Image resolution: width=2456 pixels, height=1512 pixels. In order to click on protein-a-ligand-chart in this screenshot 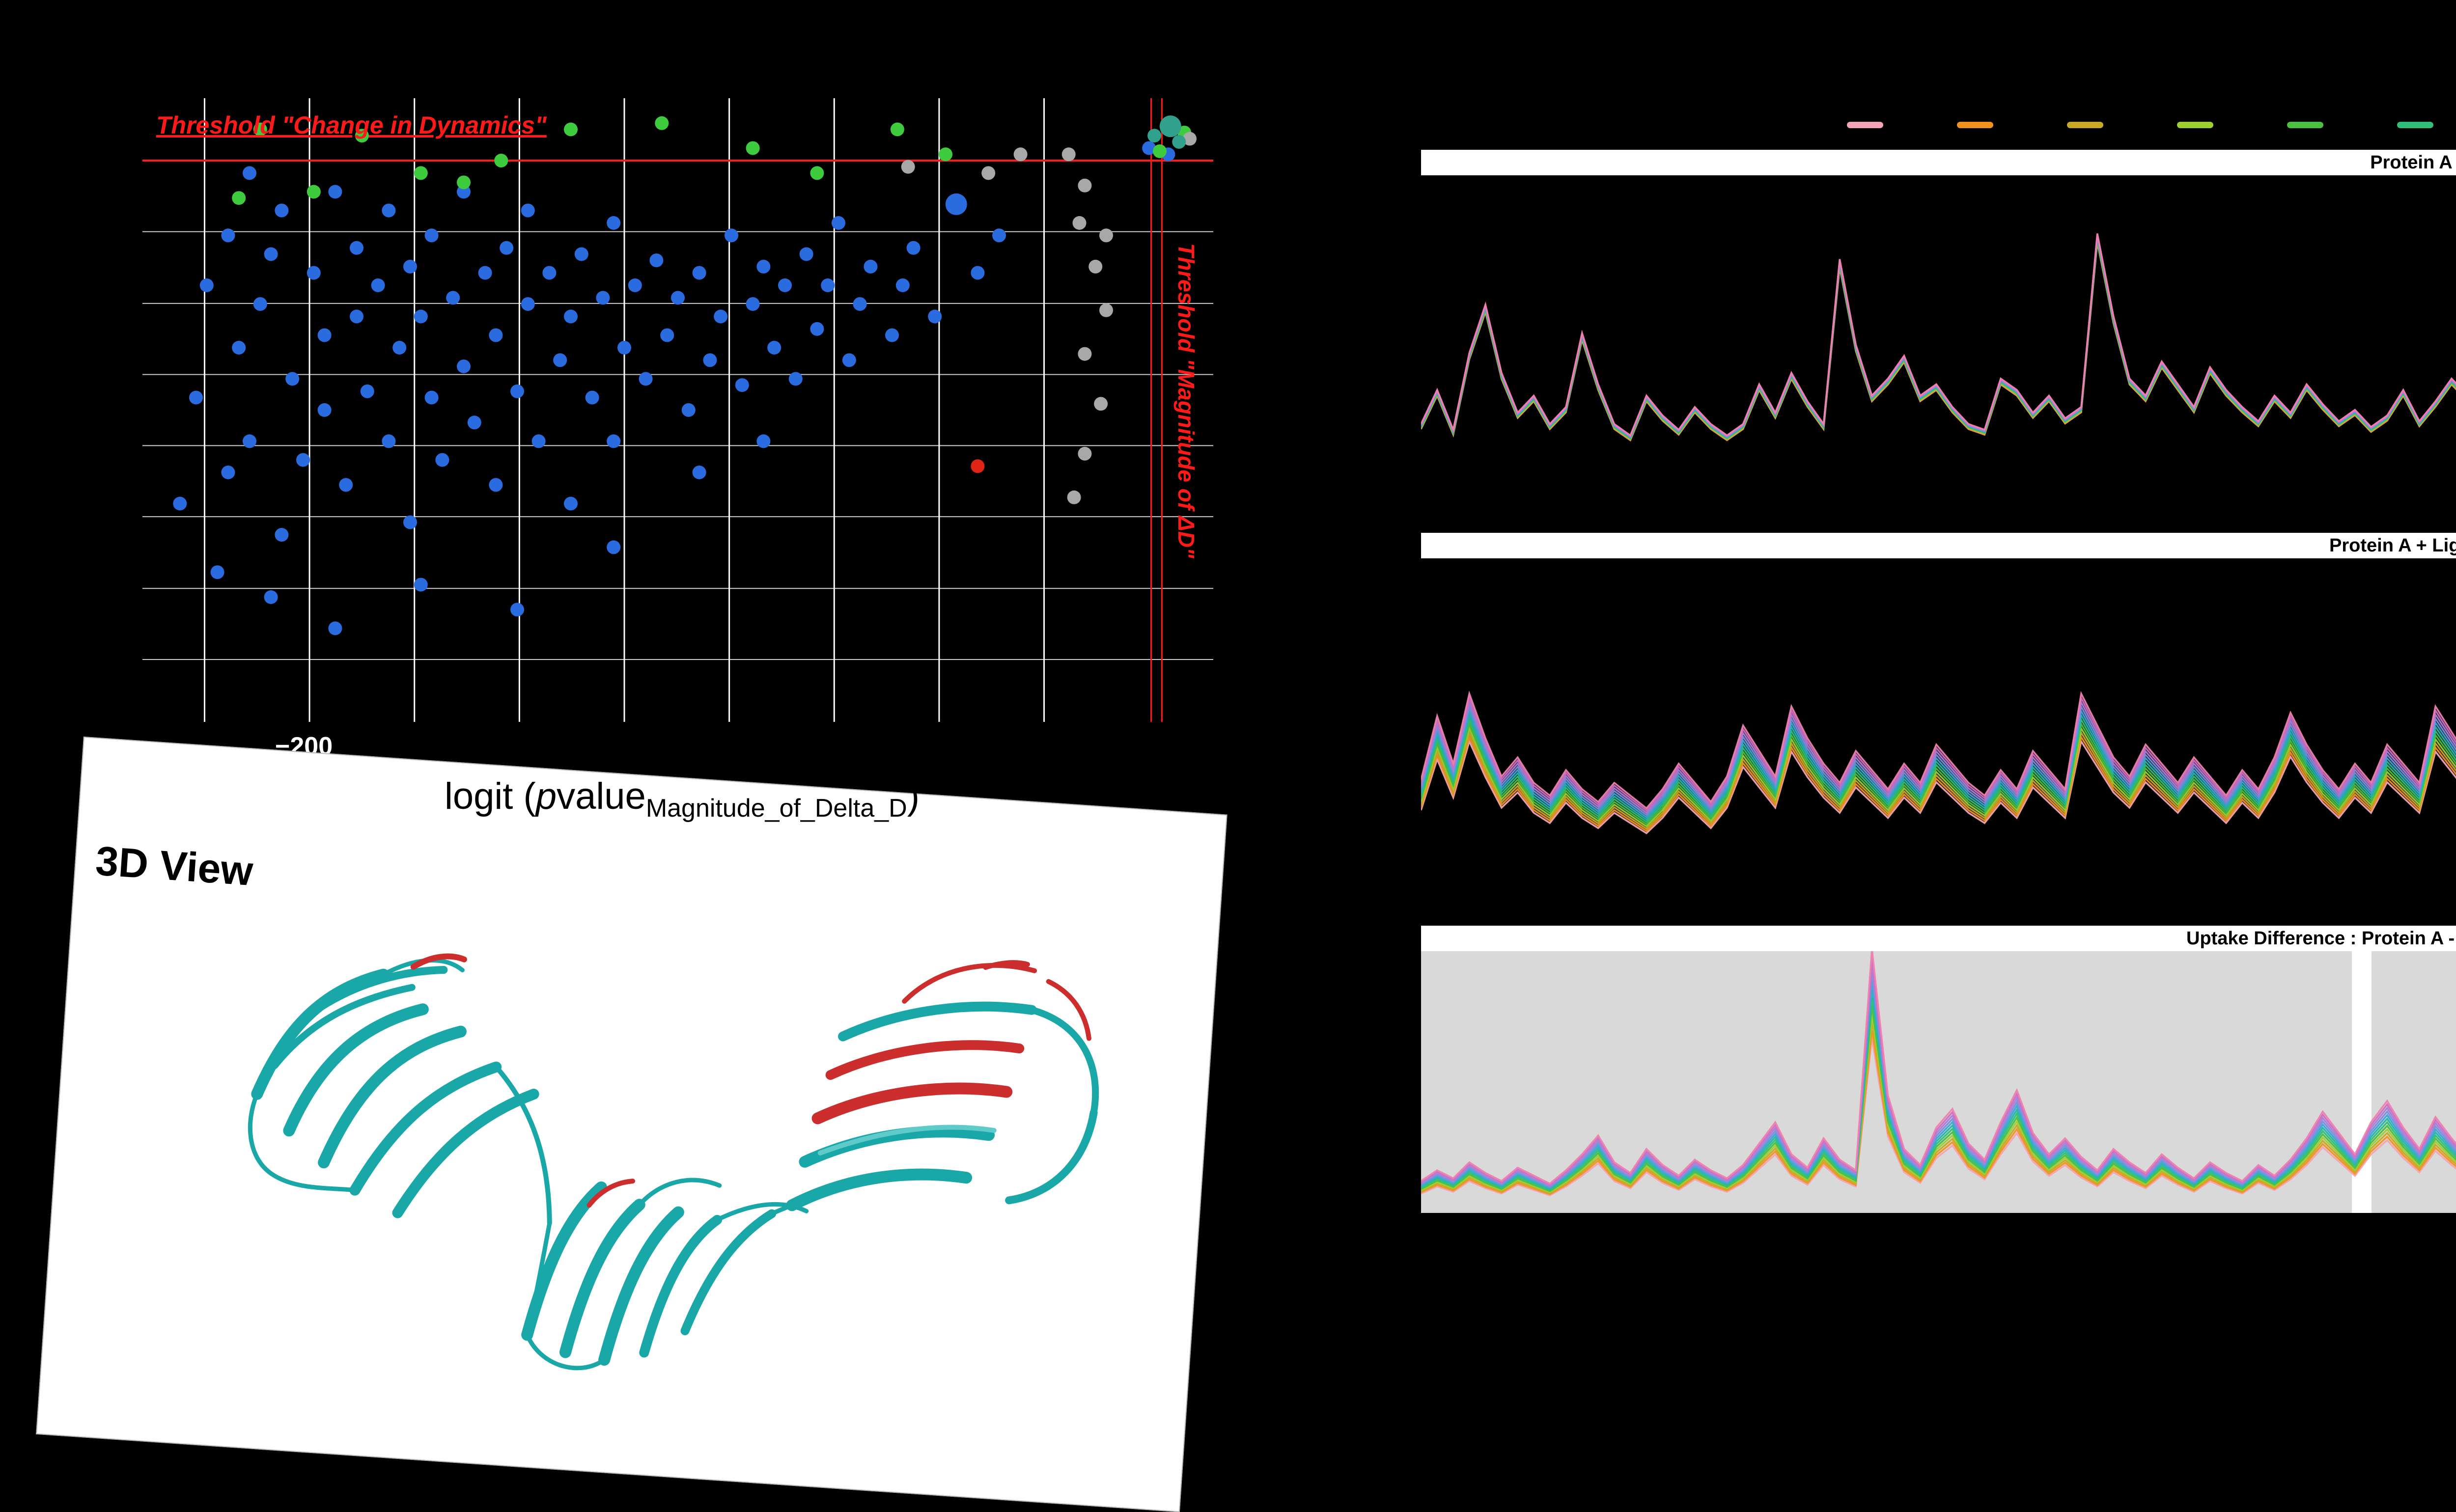, I will do `click(1939, 737)`.